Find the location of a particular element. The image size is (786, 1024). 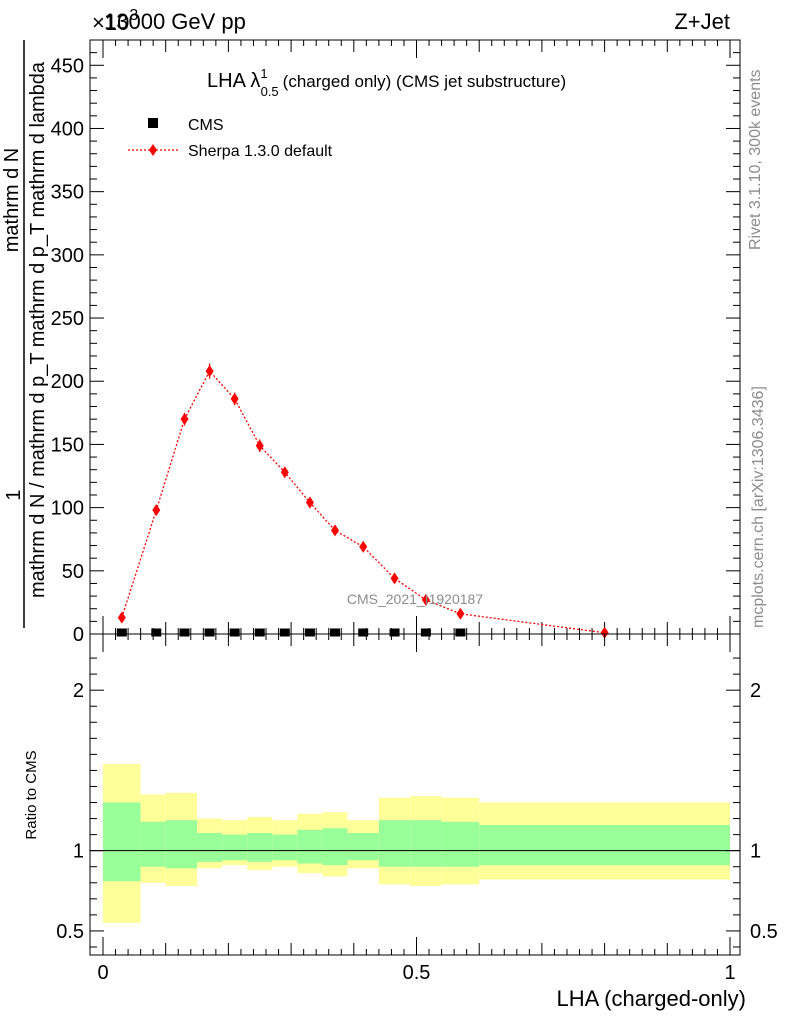

main-y-tick-label: 350 is located at coordinates (67, 193).